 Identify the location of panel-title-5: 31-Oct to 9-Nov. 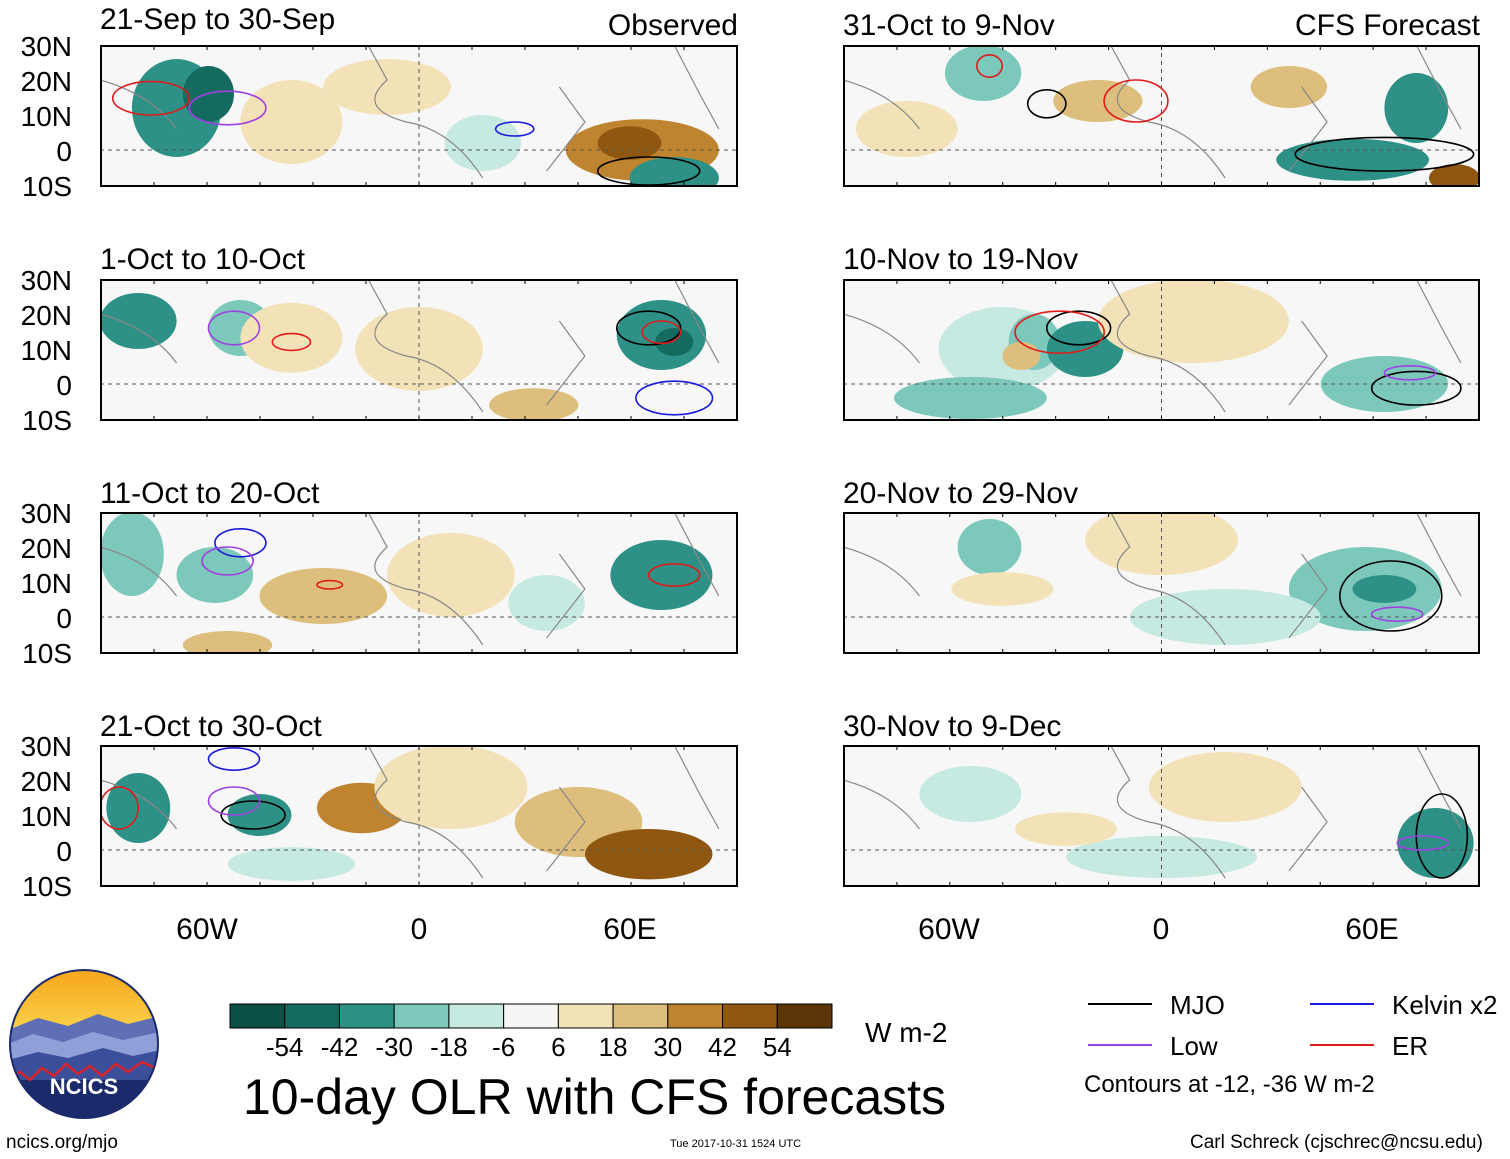
(949, 25).